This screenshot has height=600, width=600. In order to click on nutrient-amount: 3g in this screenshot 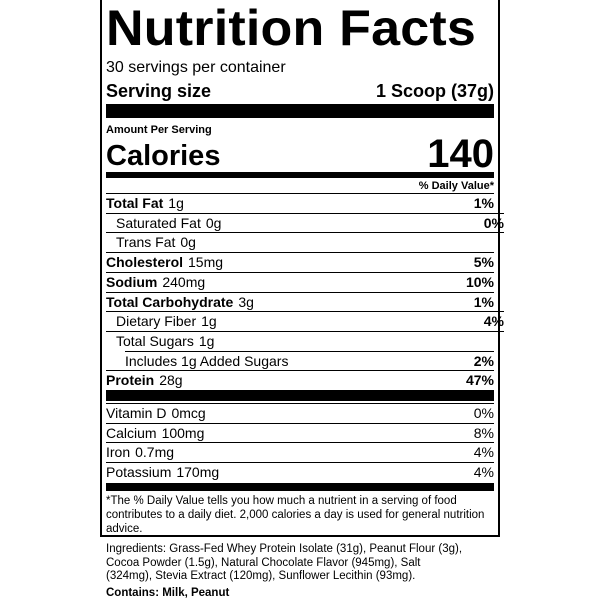, I will do `click(246, 301)`.